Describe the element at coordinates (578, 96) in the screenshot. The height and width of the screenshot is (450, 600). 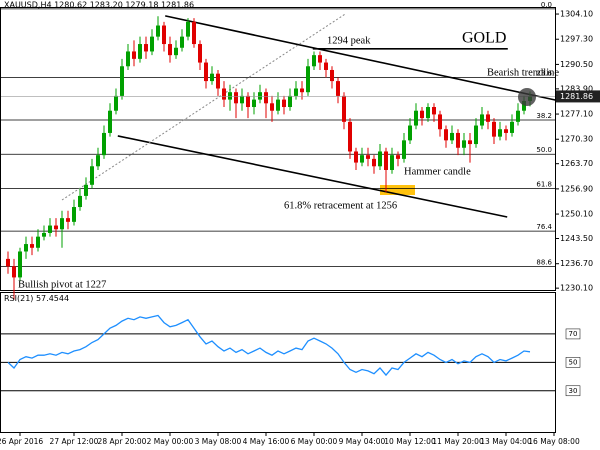
I see `last-price-box` at that location.